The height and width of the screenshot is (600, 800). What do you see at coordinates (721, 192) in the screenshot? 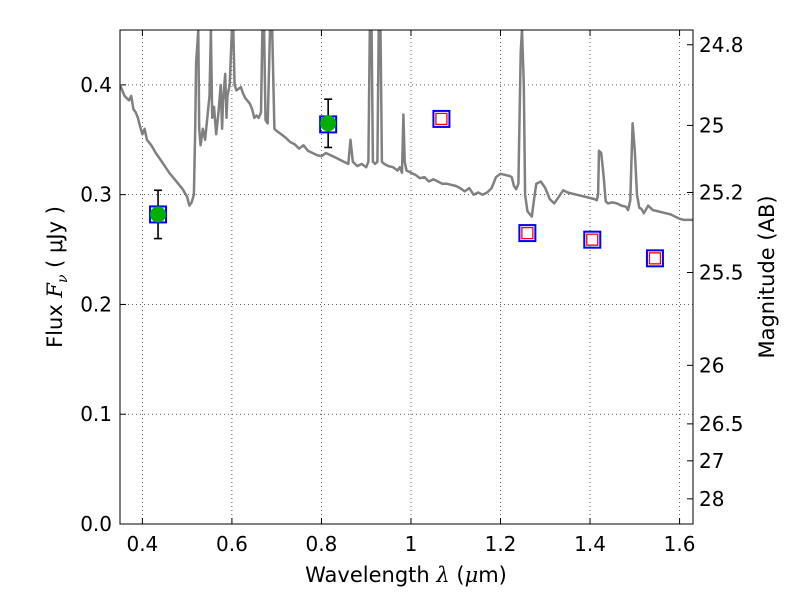
I see `mag-tick-label: 25.2` at bounding box center [721, 192].